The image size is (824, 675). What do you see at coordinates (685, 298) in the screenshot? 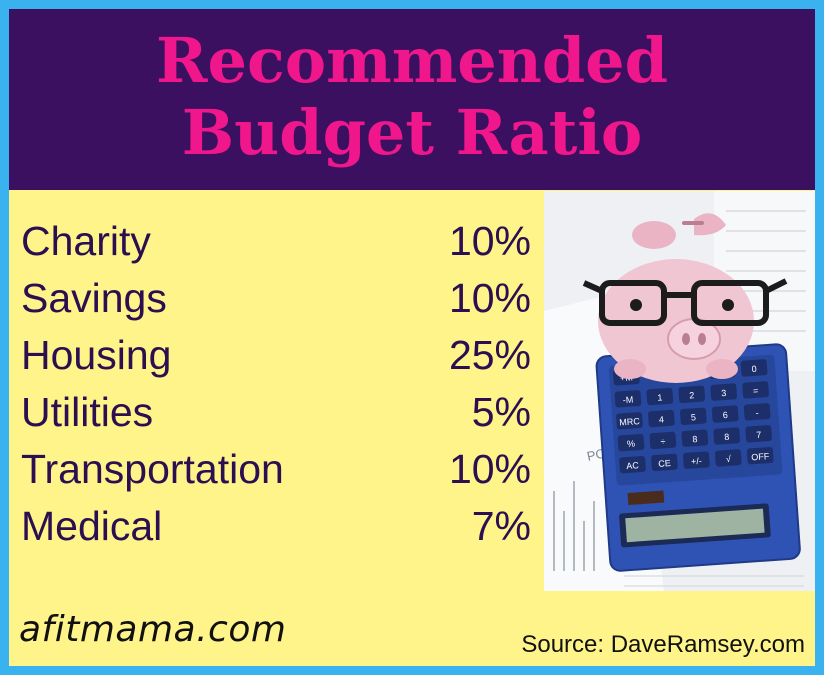
I see `piggy-bank-icon` at bounding box center [685, 298].